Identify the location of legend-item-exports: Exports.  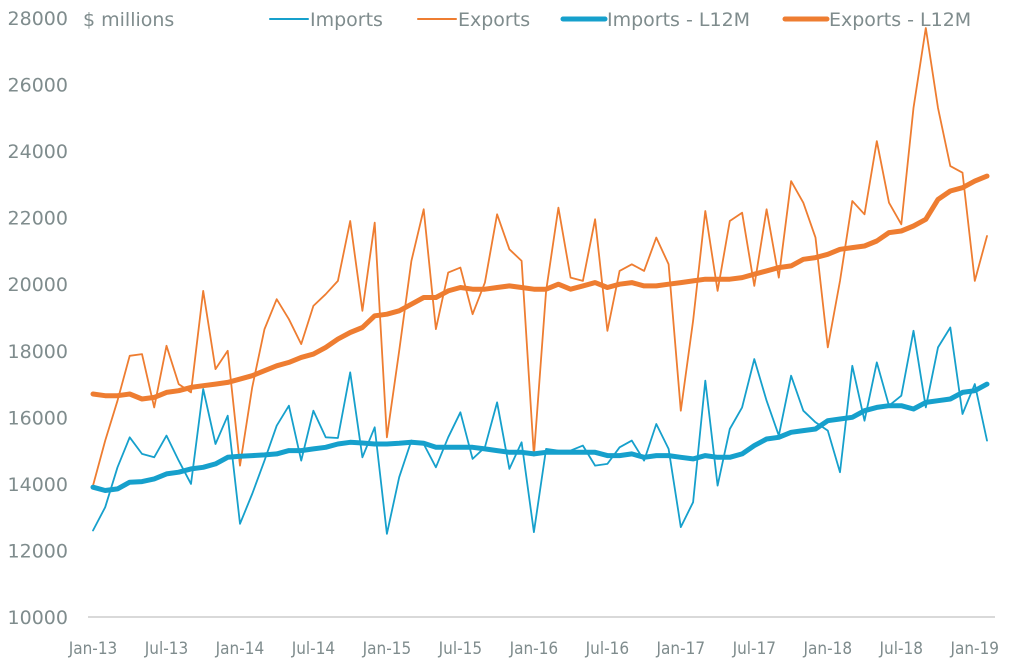
(473, 20).